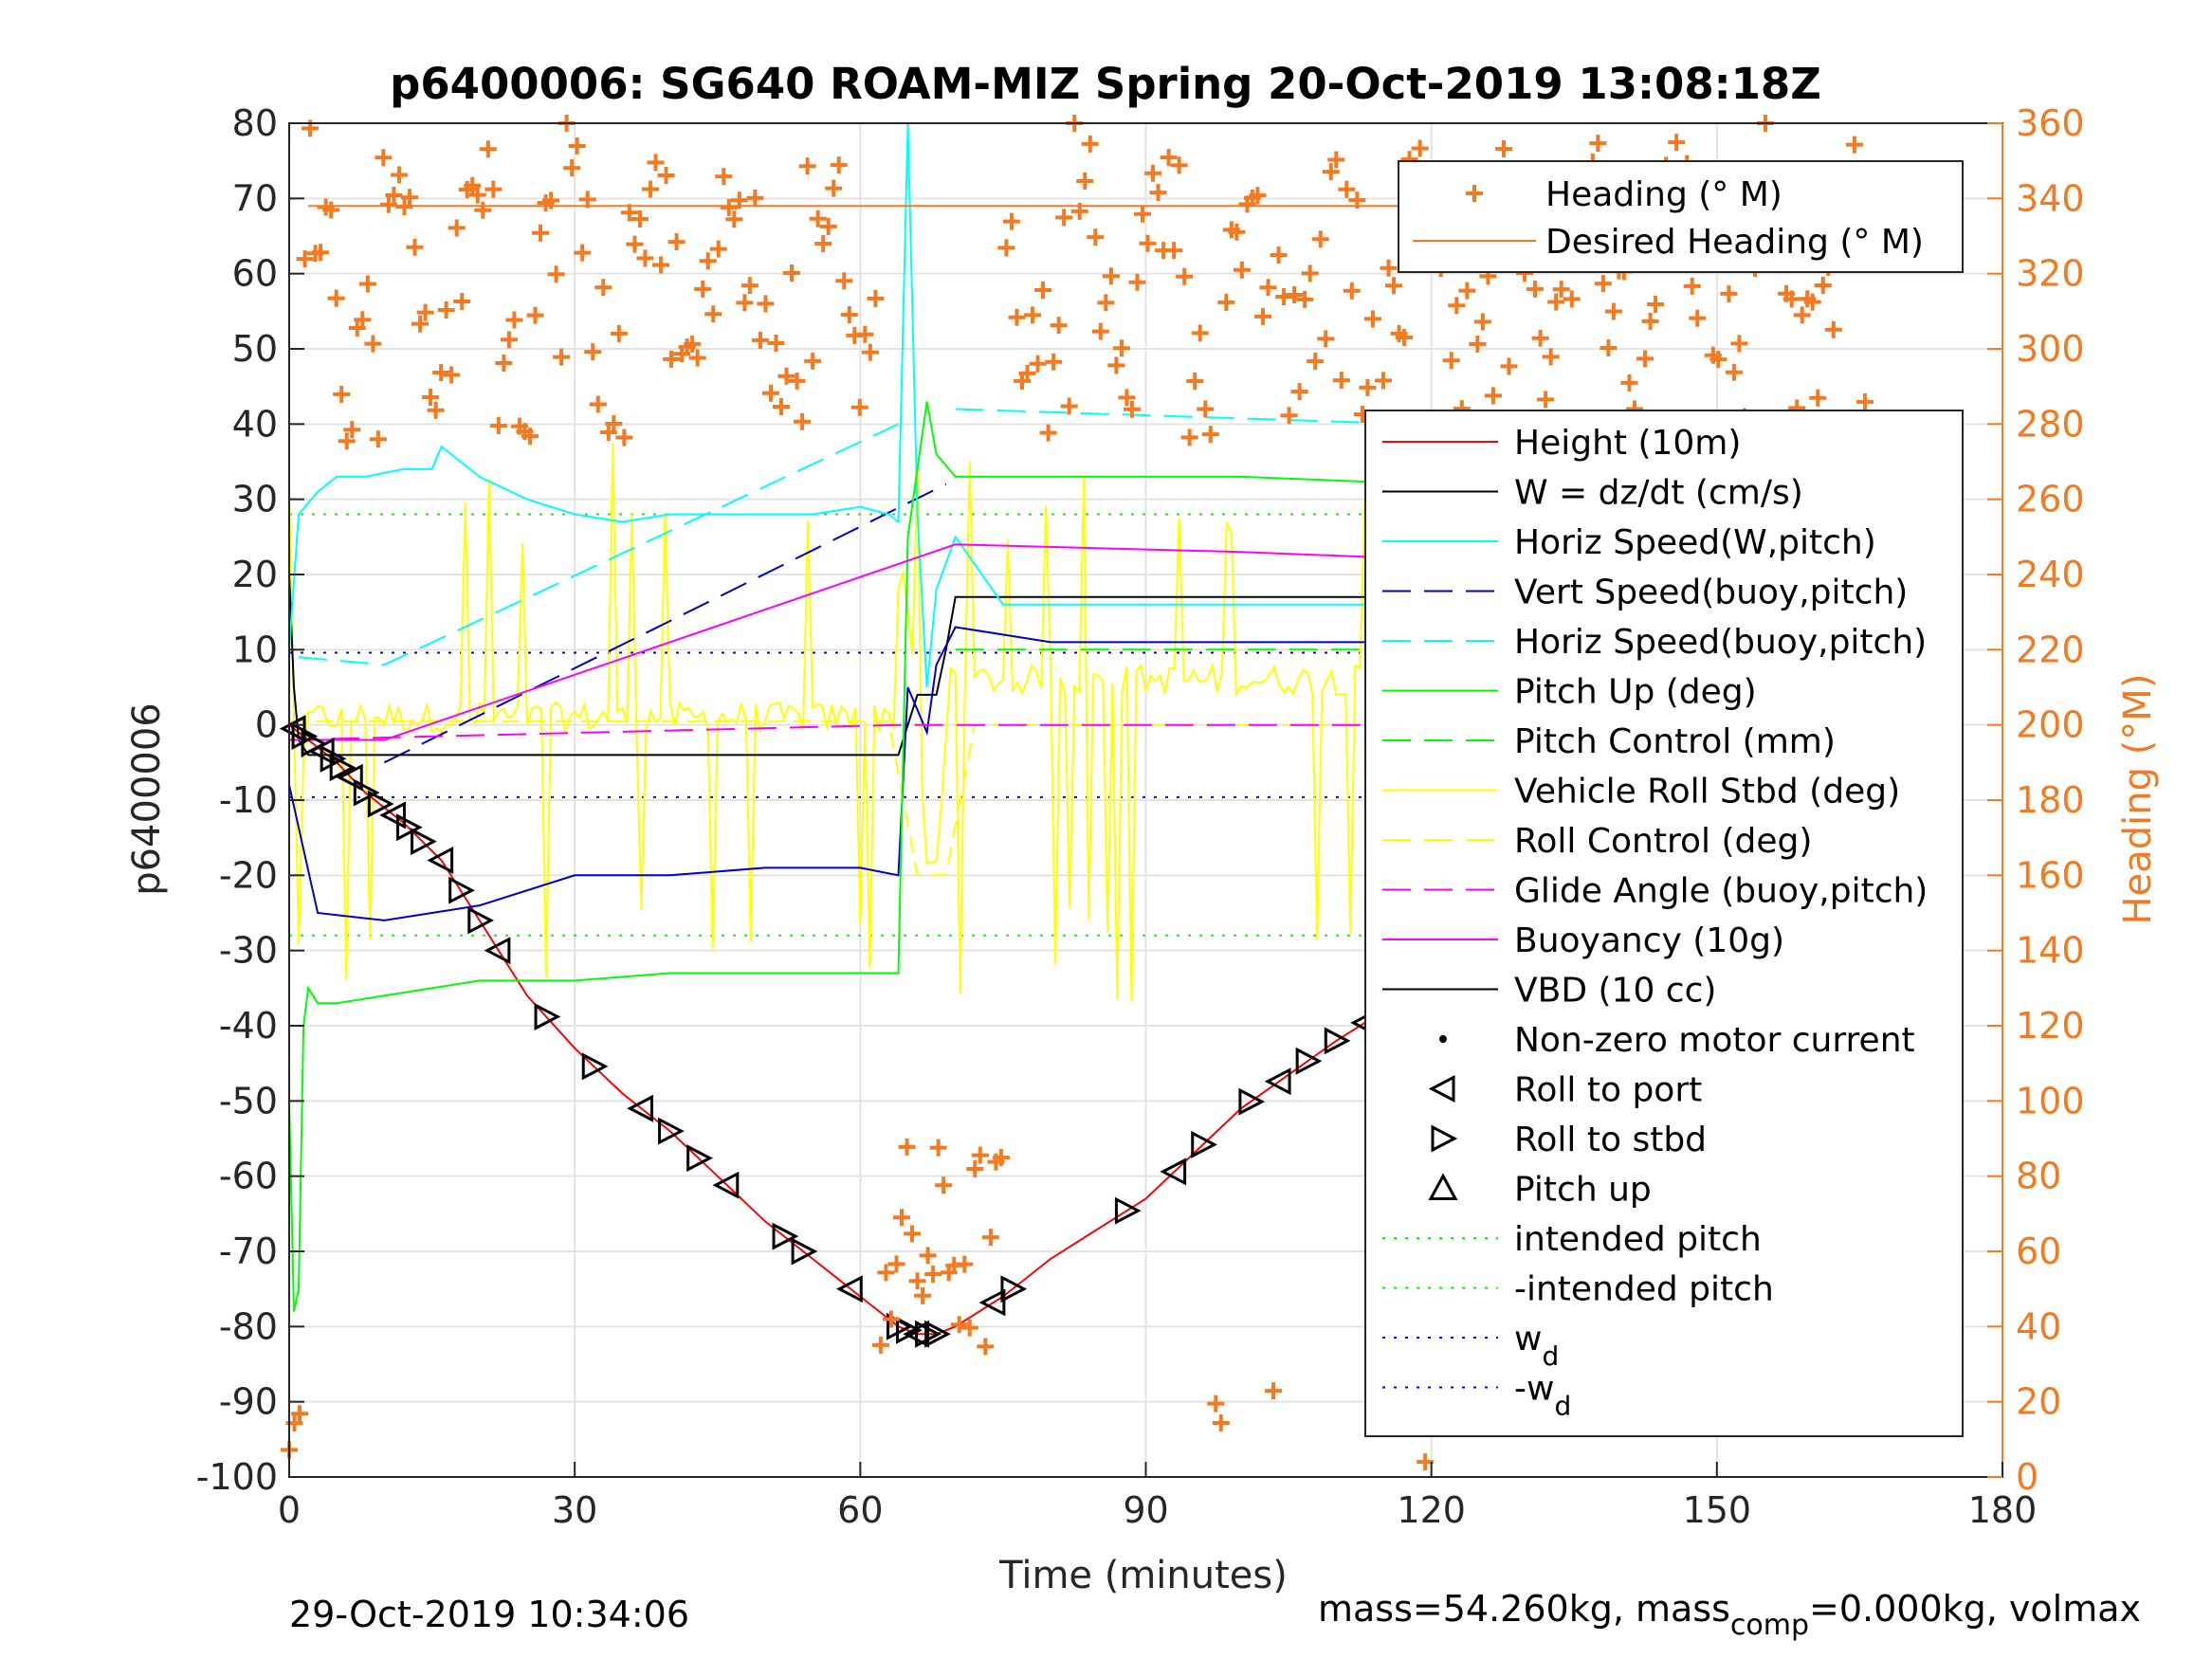  What do you see at coordinates (255, 274) in the screenshot?
I see `y-tick-label: 60` at bounding box center [255, 274].